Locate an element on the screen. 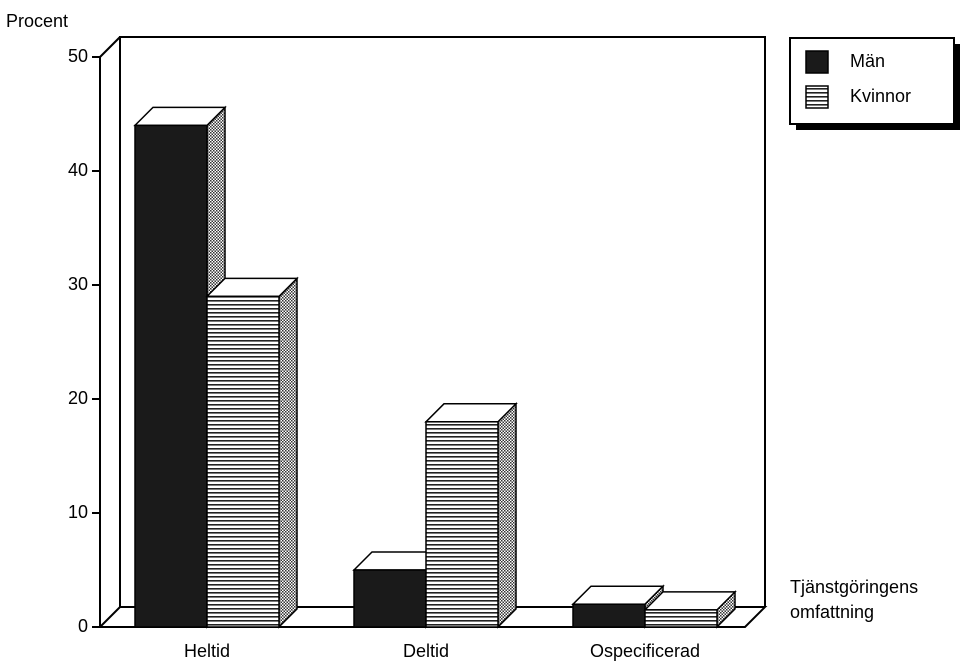  legend-label: Kvinnor is located at coordinates (880, 96).